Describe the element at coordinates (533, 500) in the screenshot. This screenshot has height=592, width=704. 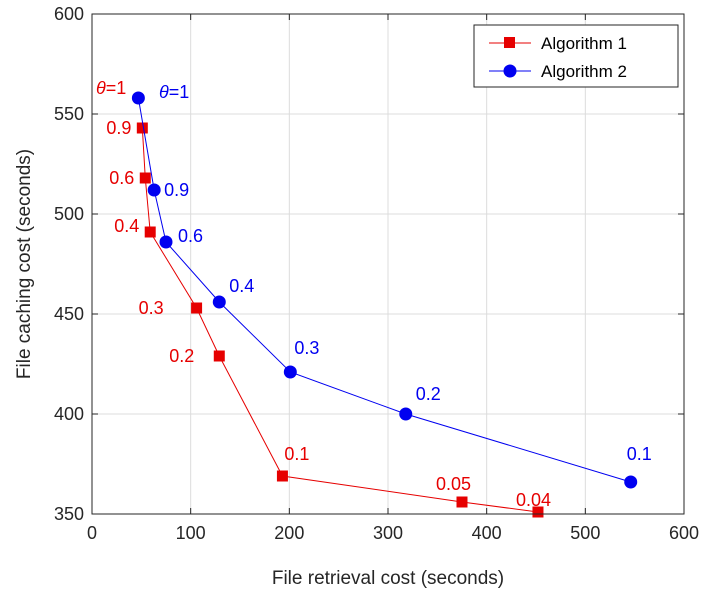
I see `point-label: 0.04` at that location.